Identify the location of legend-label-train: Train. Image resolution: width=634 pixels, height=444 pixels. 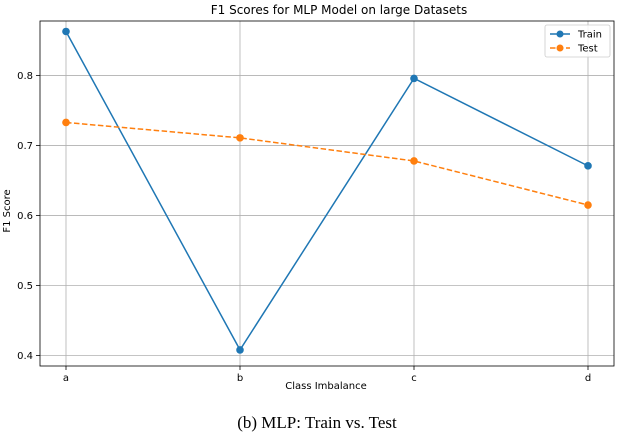
(589, 35).